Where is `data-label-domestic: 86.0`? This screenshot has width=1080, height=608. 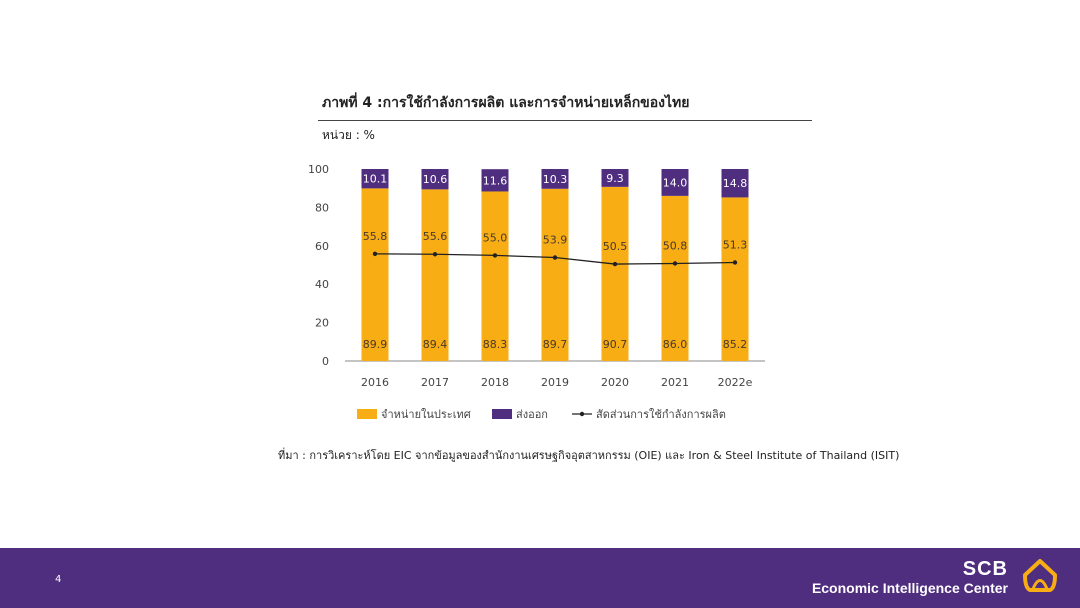
data-label-domestic: 86.0 is located at coordinates (675, 344).